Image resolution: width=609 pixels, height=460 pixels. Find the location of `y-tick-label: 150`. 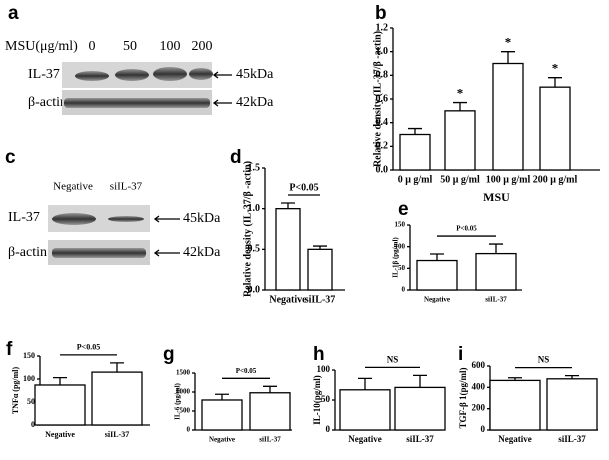

y-tick-label: 150 is located at coordinates (400, 225).